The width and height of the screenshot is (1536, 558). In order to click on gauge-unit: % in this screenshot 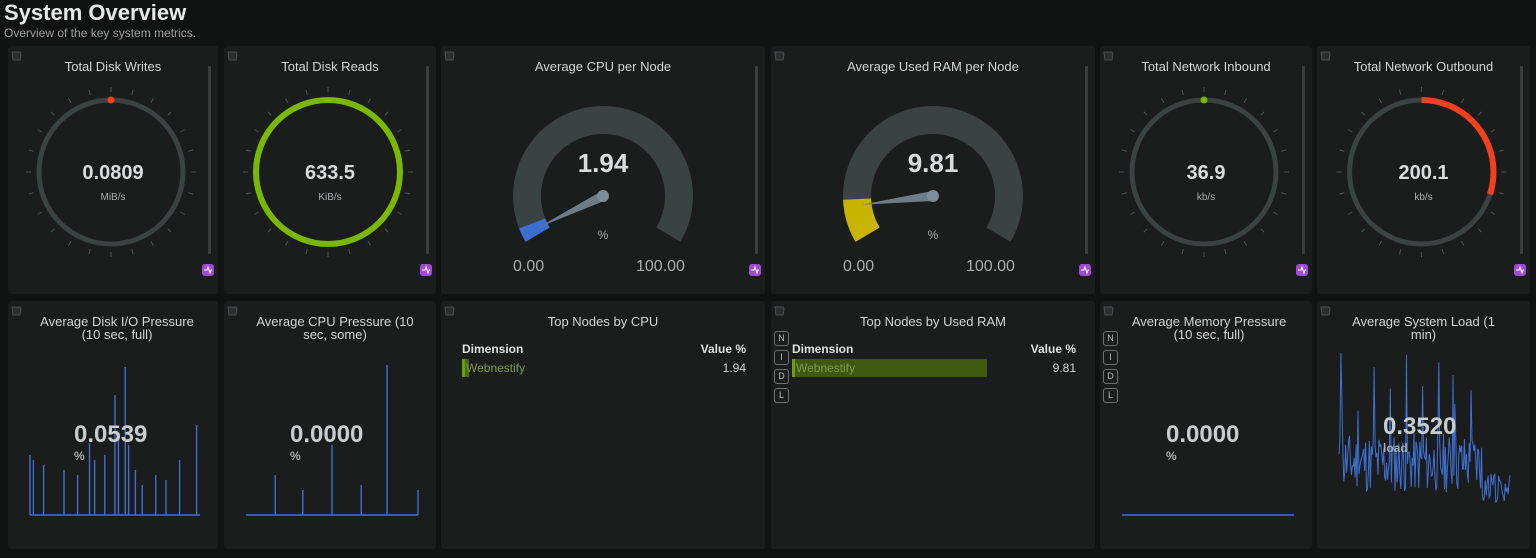, I will do `click(933, 235)`.